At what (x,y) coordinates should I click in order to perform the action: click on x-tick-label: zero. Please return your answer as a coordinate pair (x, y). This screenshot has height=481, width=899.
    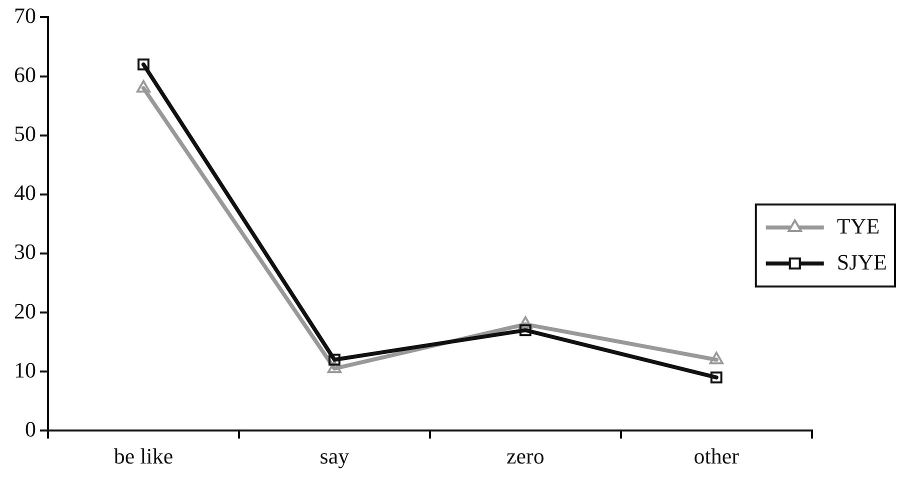
    Looking at the image, I should click on (525, 456).